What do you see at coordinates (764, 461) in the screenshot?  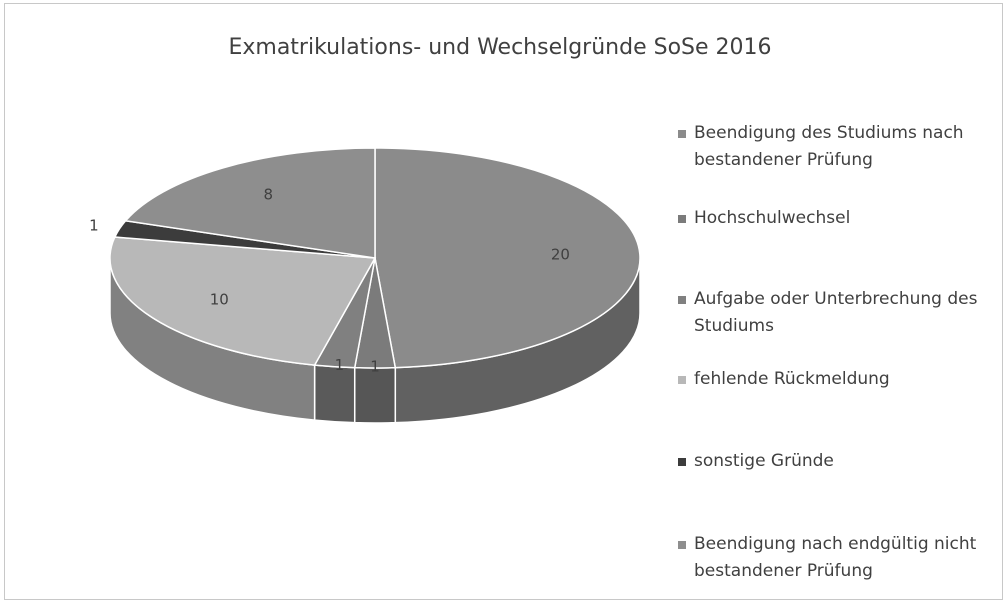 I see `legend-label: sonstige Gründe` at bounding box center [764, 461].